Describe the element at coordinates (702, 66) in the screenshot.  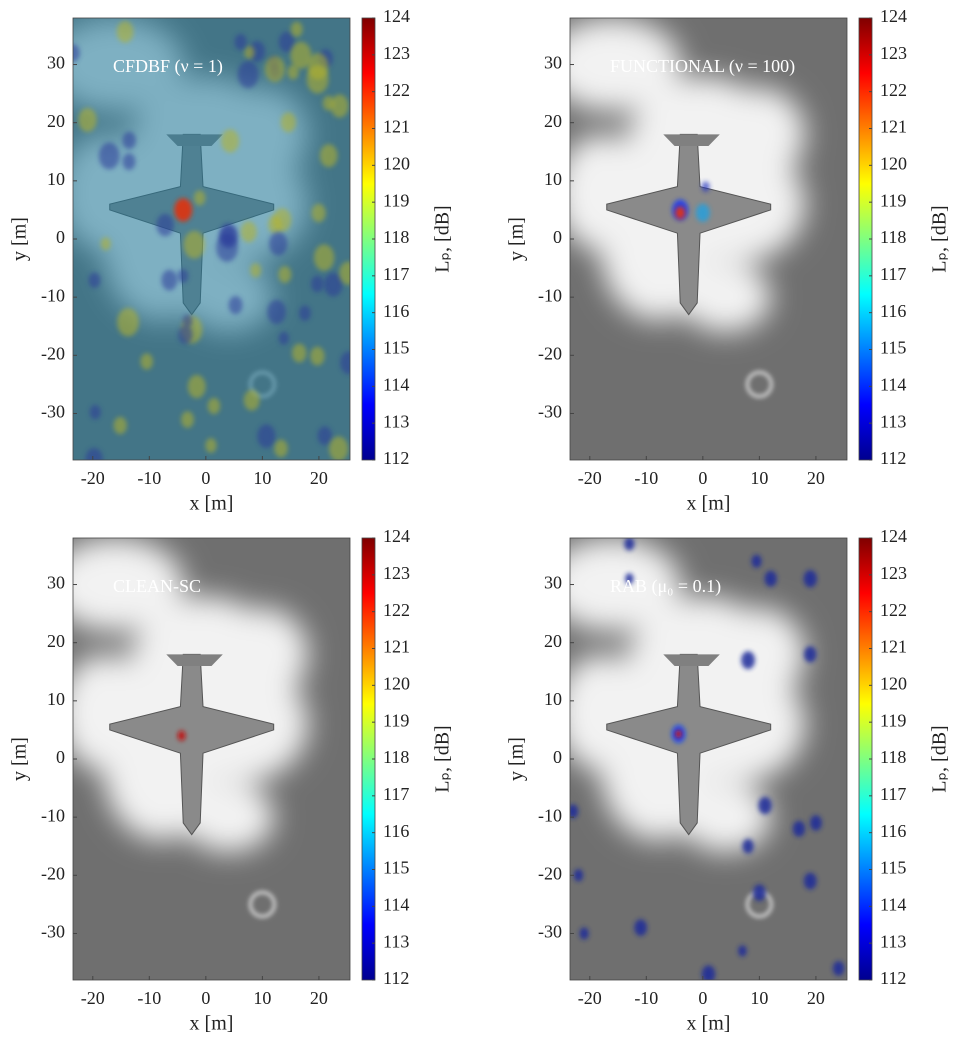
I see `panel-title: FUNCTIONAL (ν = 100)` at that location.